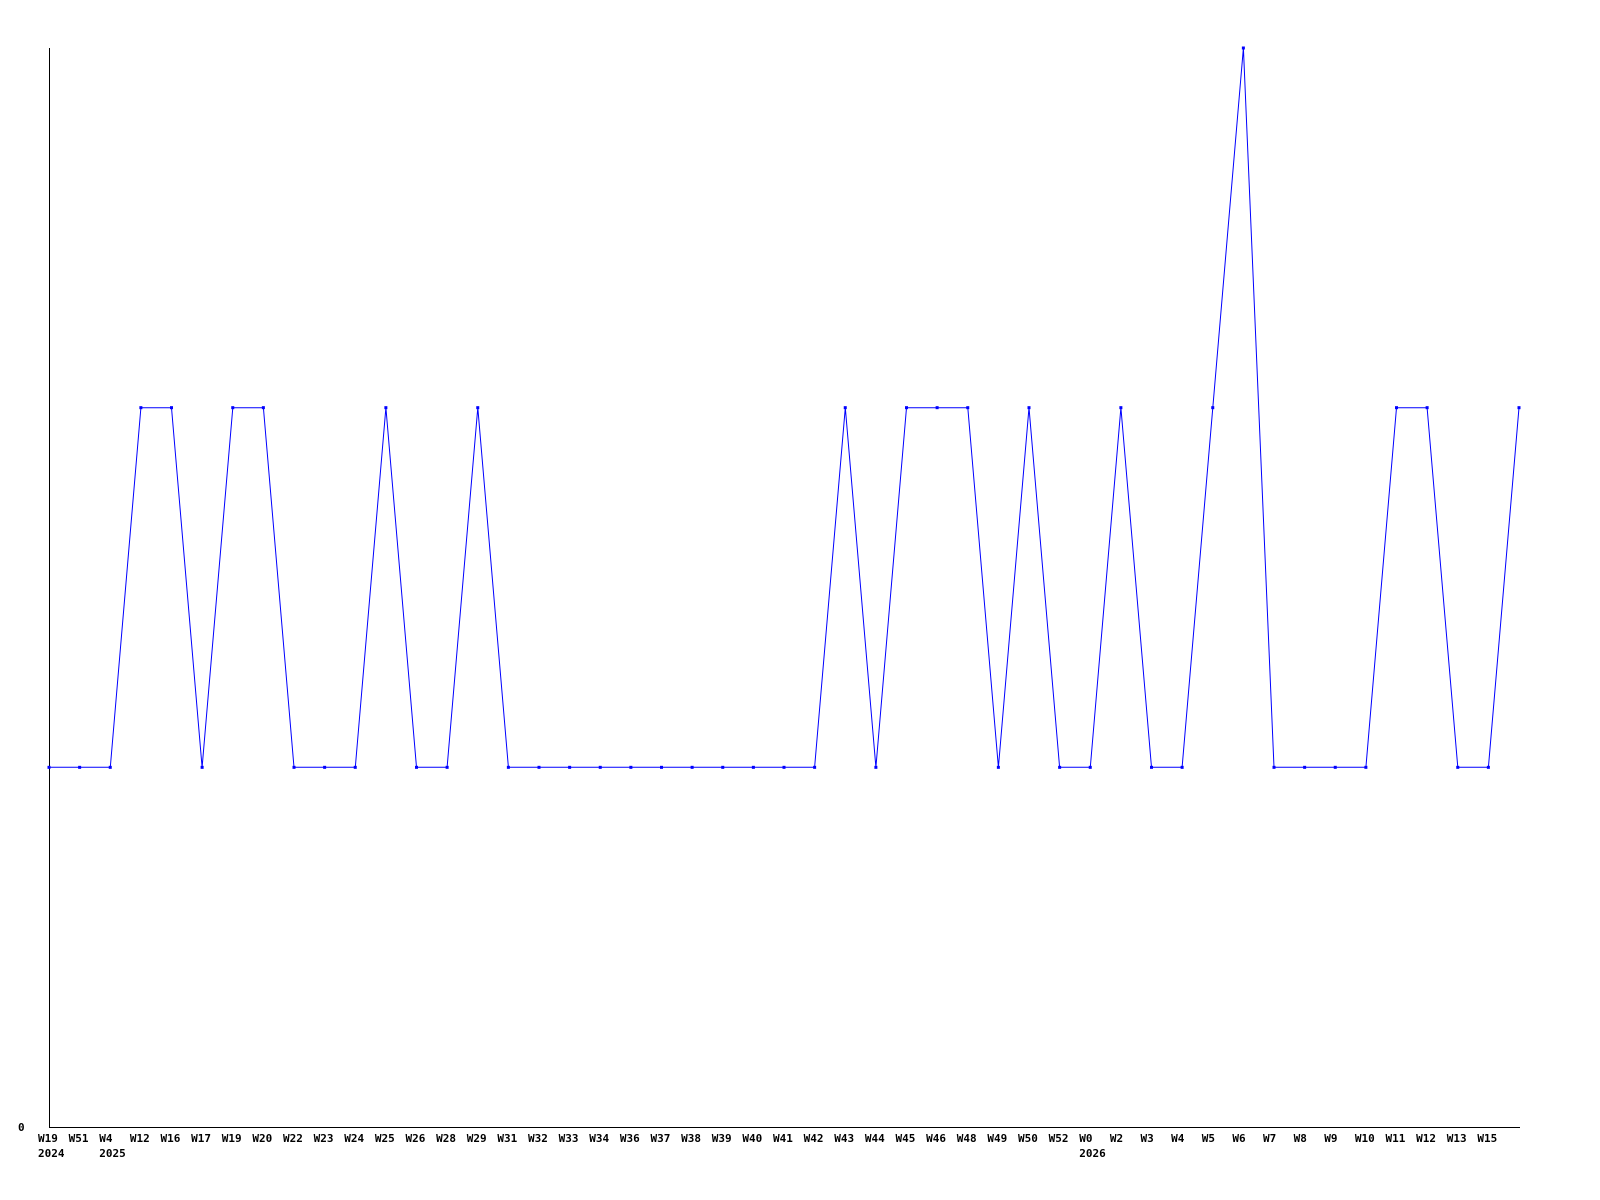 The width and height of the screenshot is (1600, 1200). I want to click on x-tick-label: W7, so click(1269, 1138).